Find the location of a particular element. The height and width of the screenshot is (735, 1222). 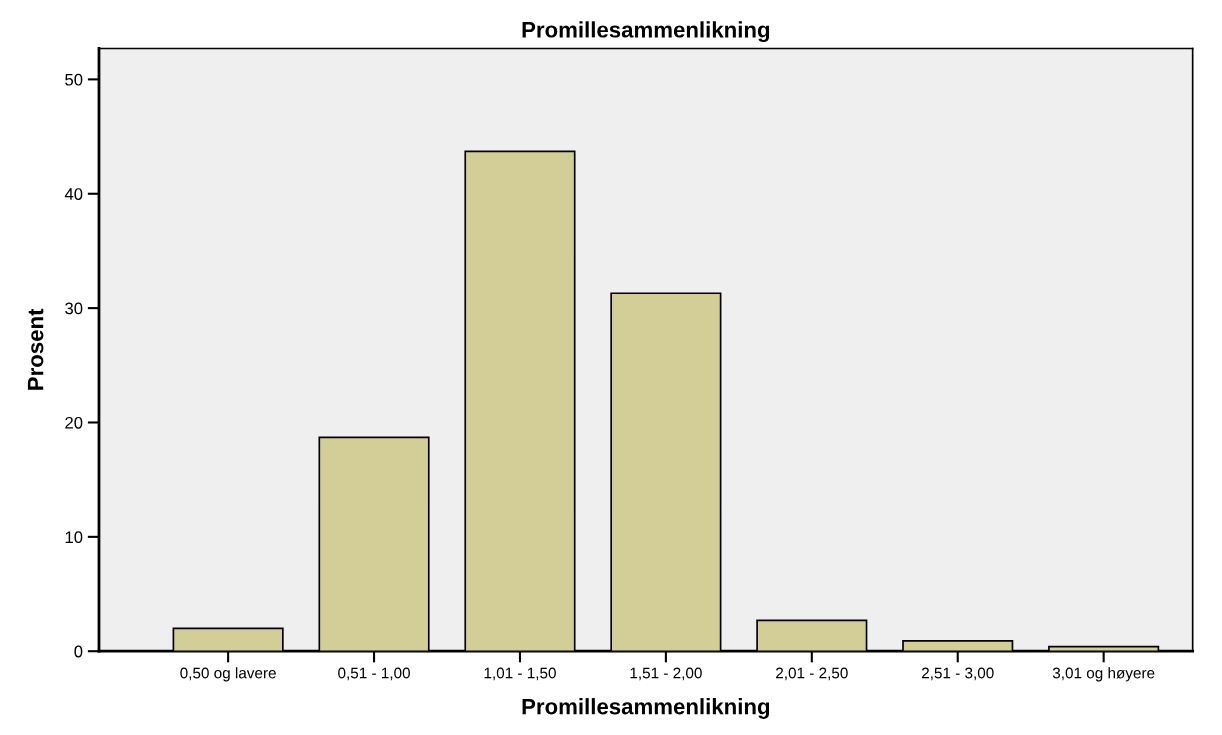

y-axis-title: Prosent is located at coordinates (35, 349).